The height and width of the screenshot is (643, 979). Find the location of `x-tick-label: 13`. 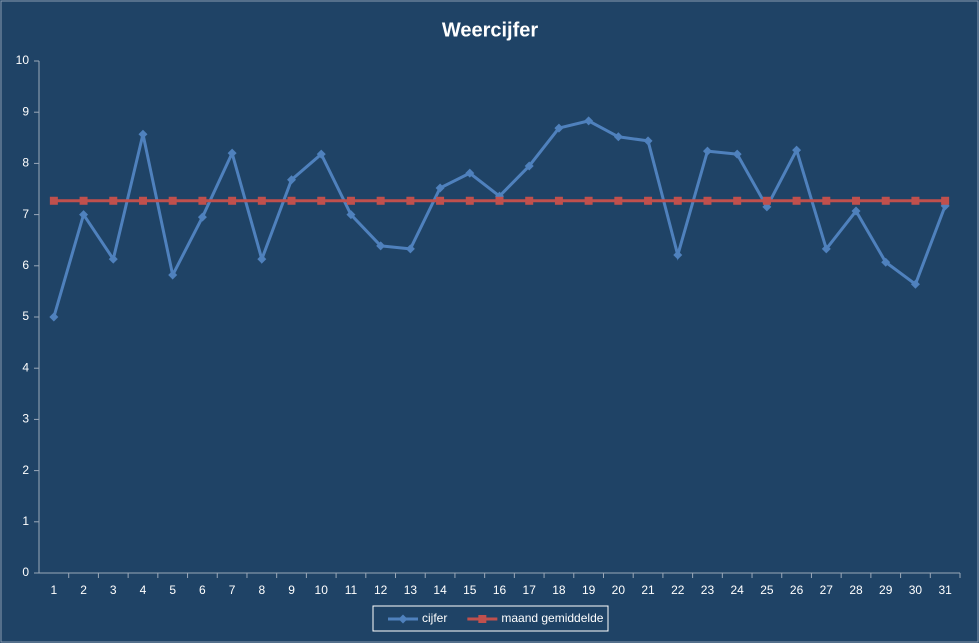

x-tick-label: 13 is located at coordinates (411, 590).